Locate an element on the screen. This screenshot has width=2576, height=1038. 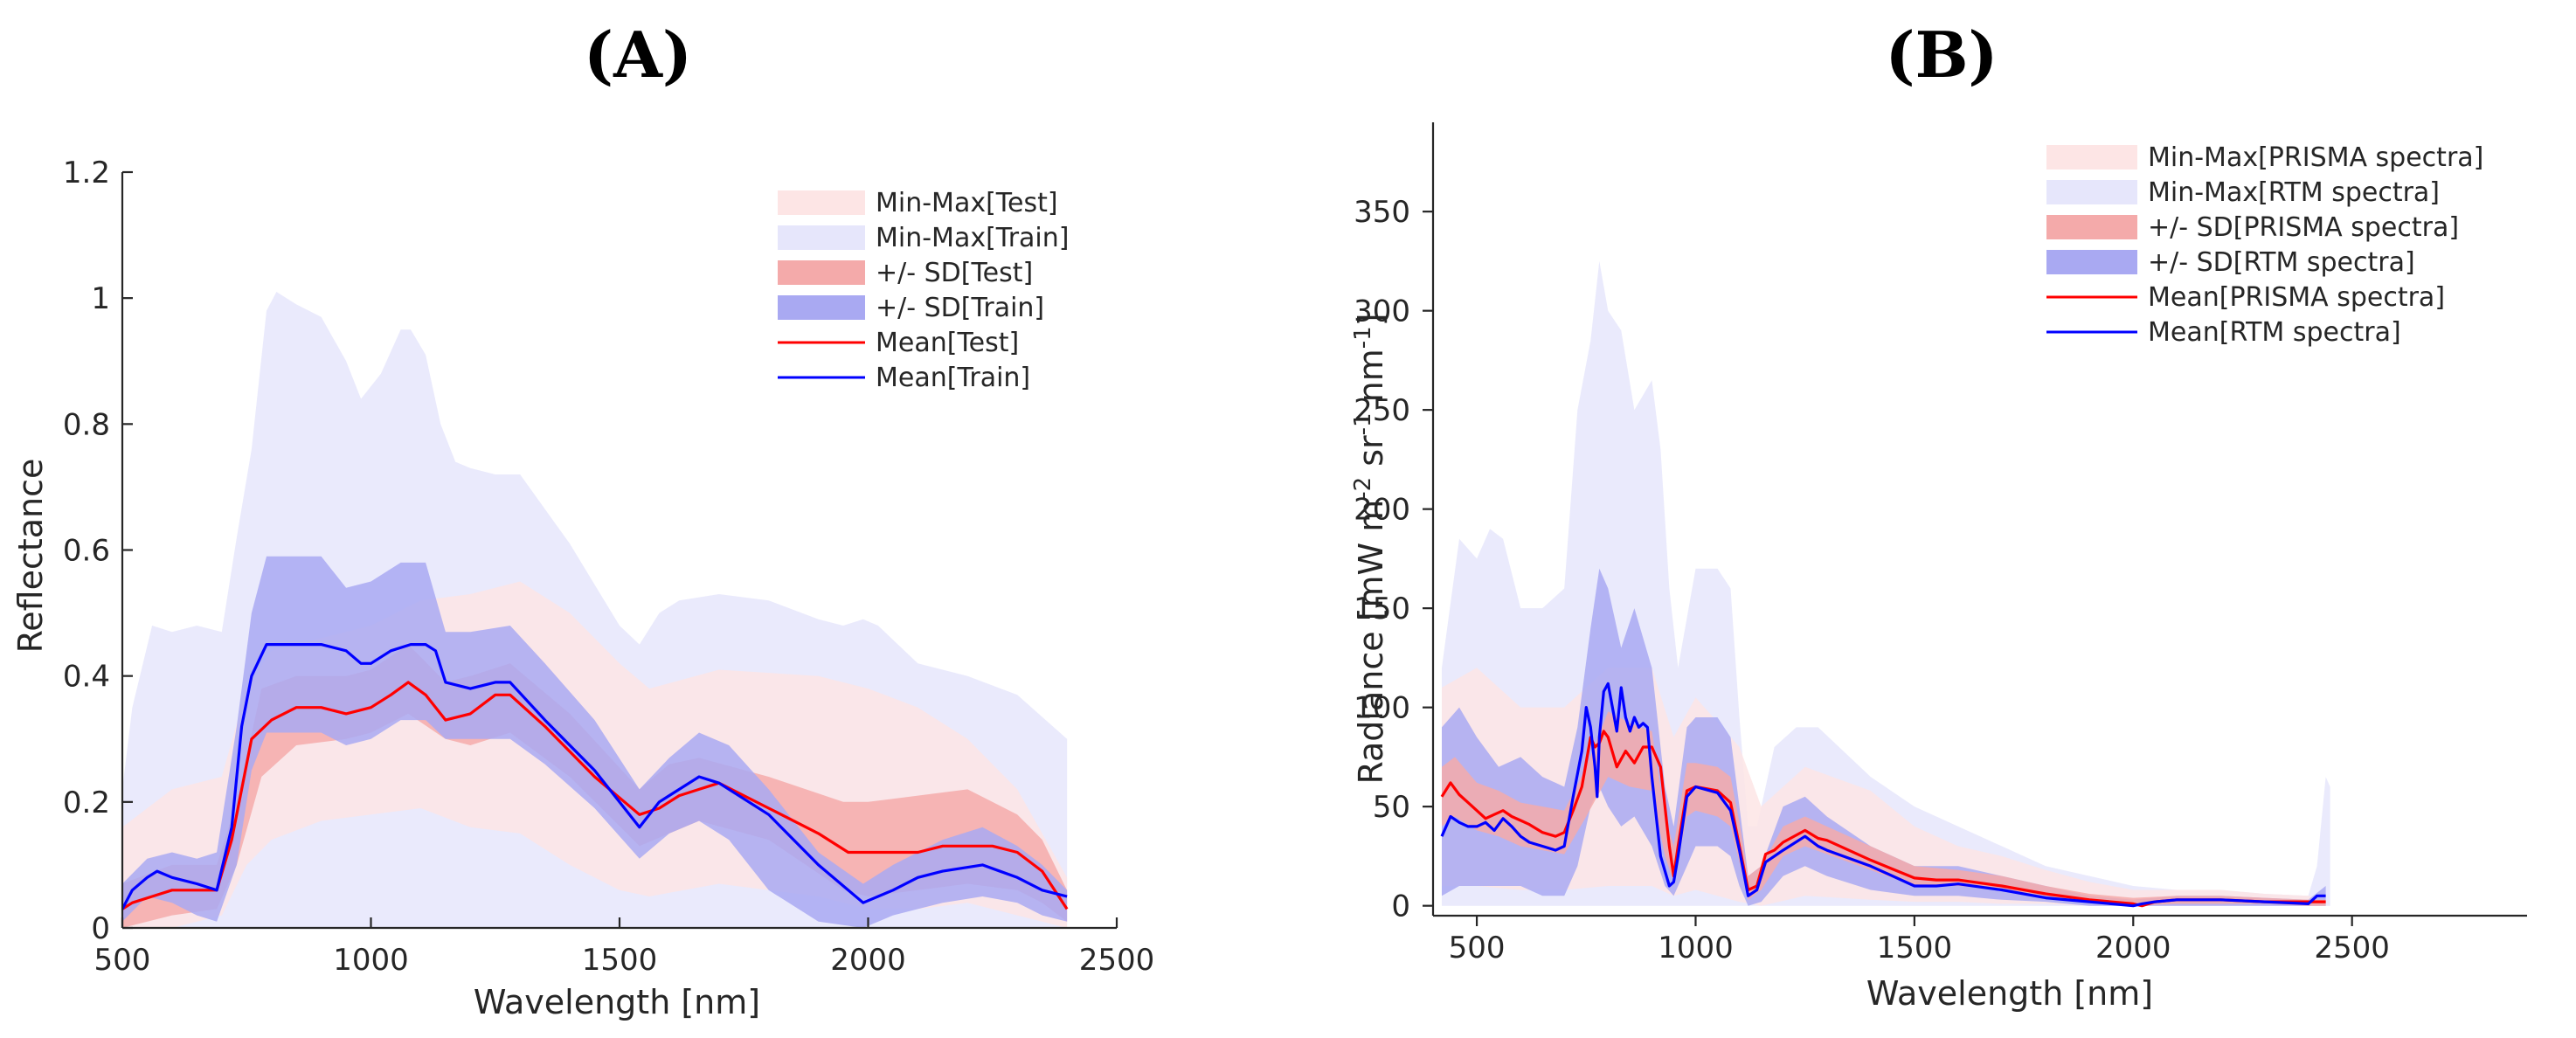
legend-label: Mean[PRISMA spectra] is located at coordinates (2296, 297).